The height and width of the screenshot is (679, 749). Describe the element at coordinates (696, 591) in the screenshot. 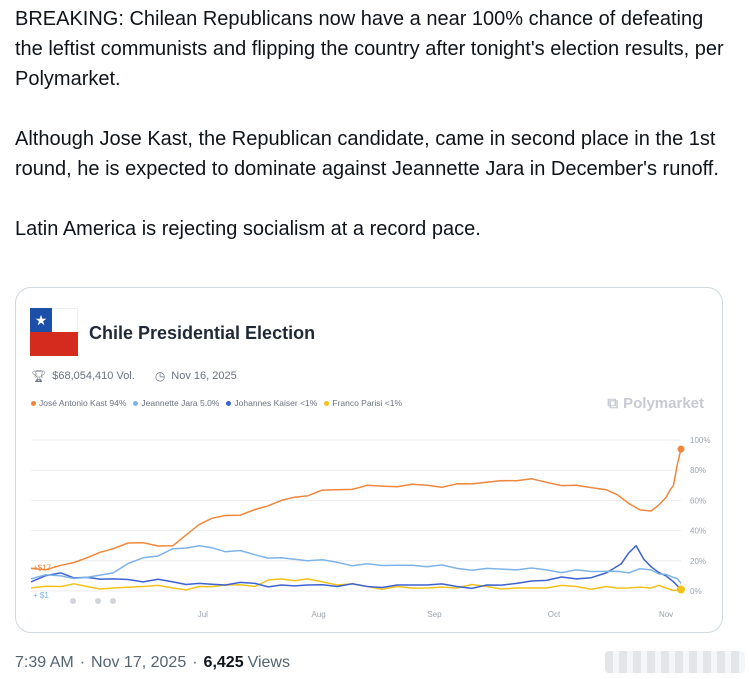

I see `y-tick-label: 0%` at that location.